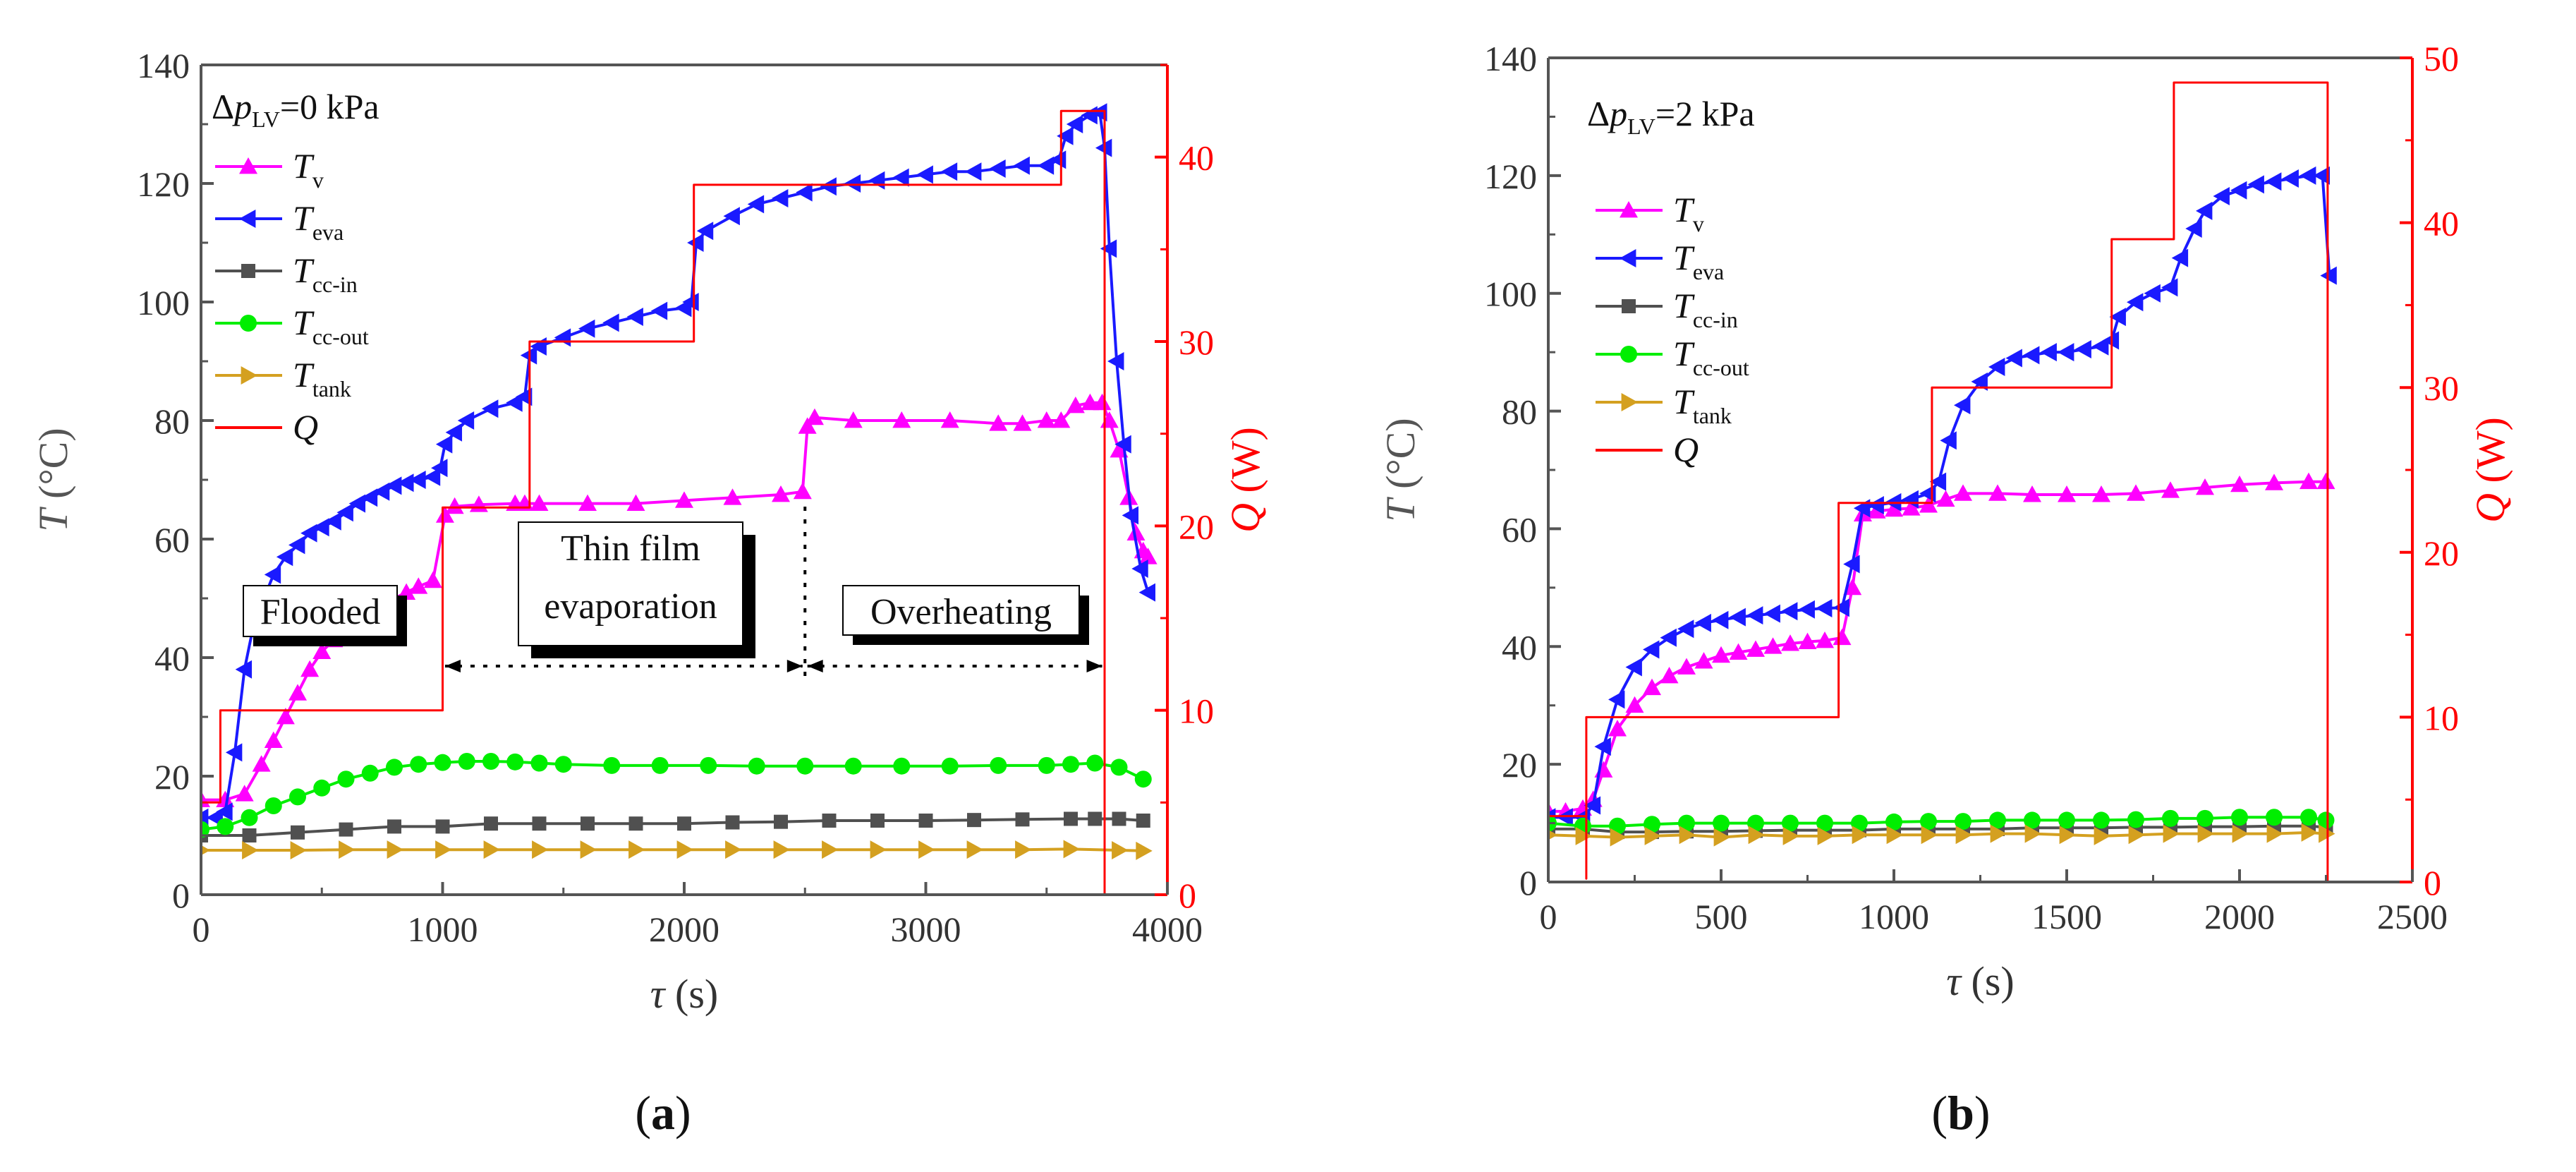 This screenshot has height=1172, width=2576. I want to click on legend-item-tccin: Tcc-in, so click(1667, 309).